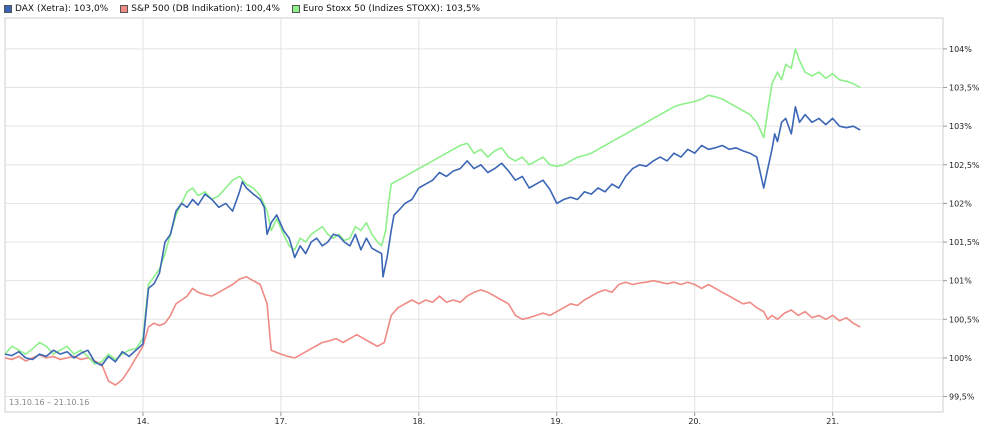 The width and height of the screenshot is (982, 427). I want to click on y-tick-label: 103%, so click(960, 126).